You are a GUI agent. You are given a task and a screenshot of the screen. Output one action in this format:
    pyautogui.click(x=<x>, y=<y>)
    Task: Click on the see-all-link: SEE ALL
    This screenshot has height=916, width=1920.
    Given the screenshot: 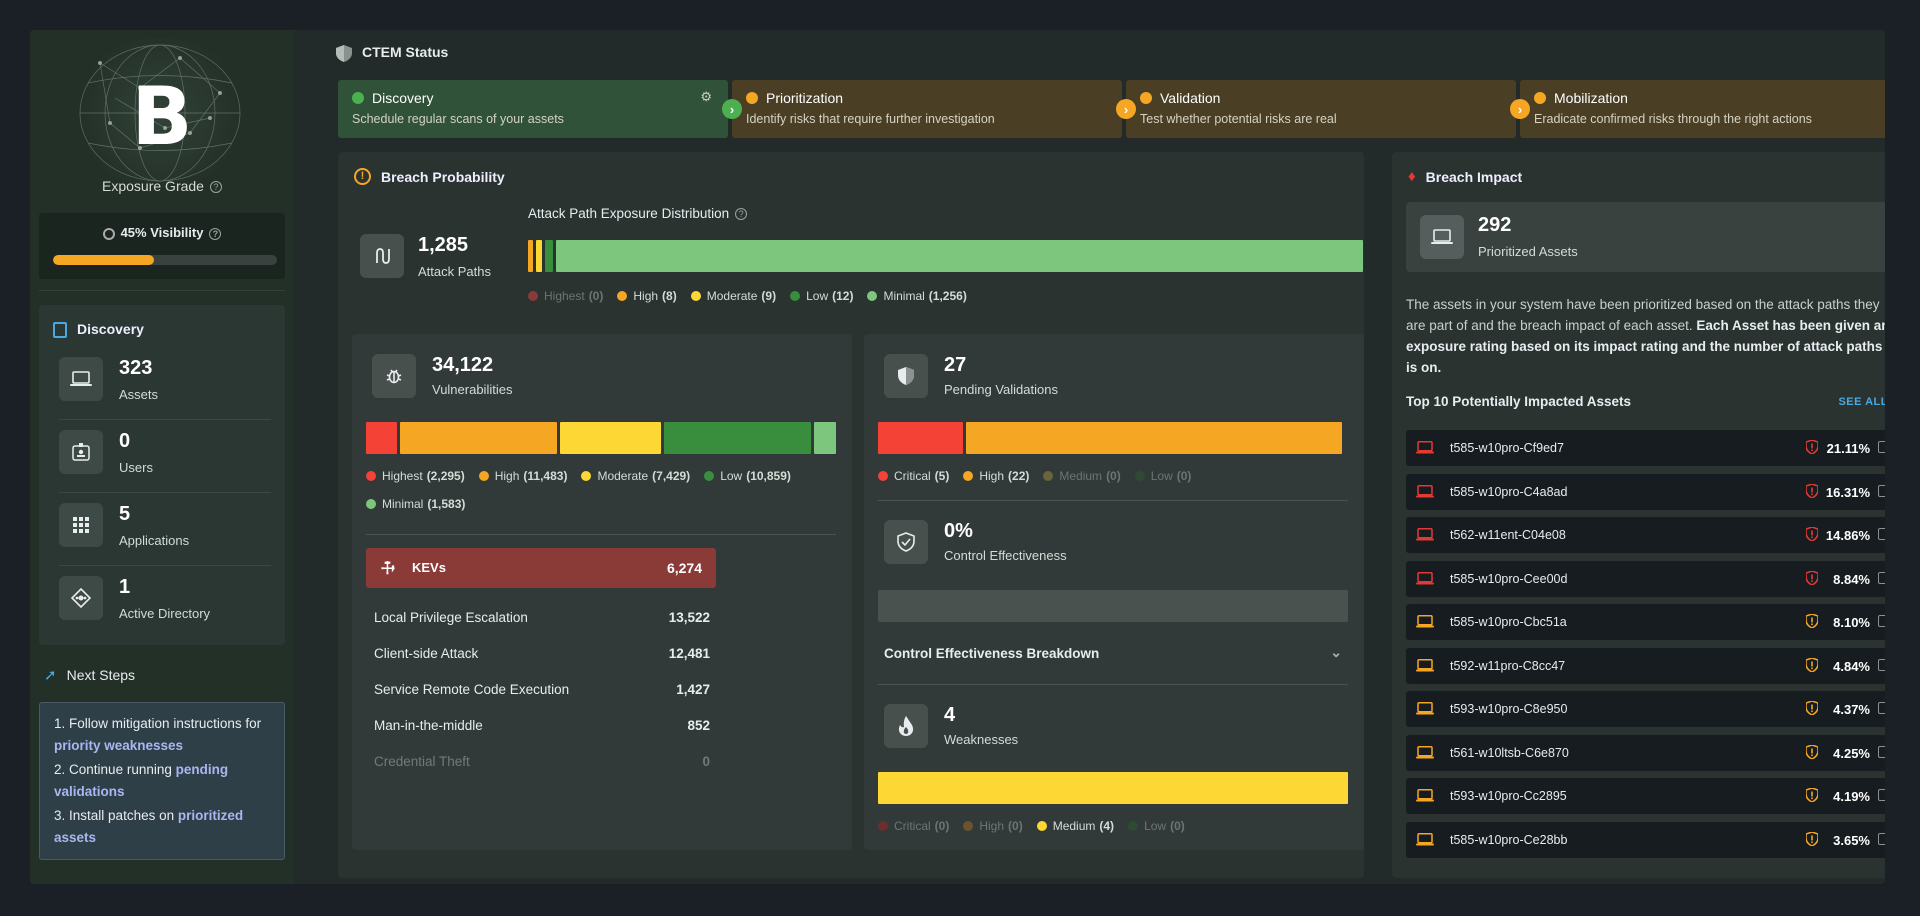 What is the action you would take?
    pyautogui.click(x=1861, y=402)
    